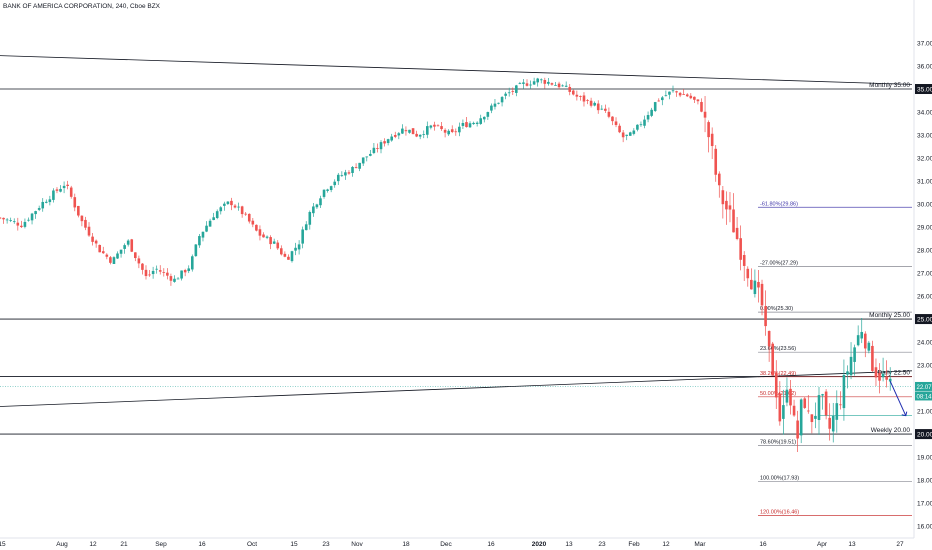 Image resolution: width=932 pixels, height=550 pixels. I want to click on price-axis-label: 21.00, so click(924, 412).